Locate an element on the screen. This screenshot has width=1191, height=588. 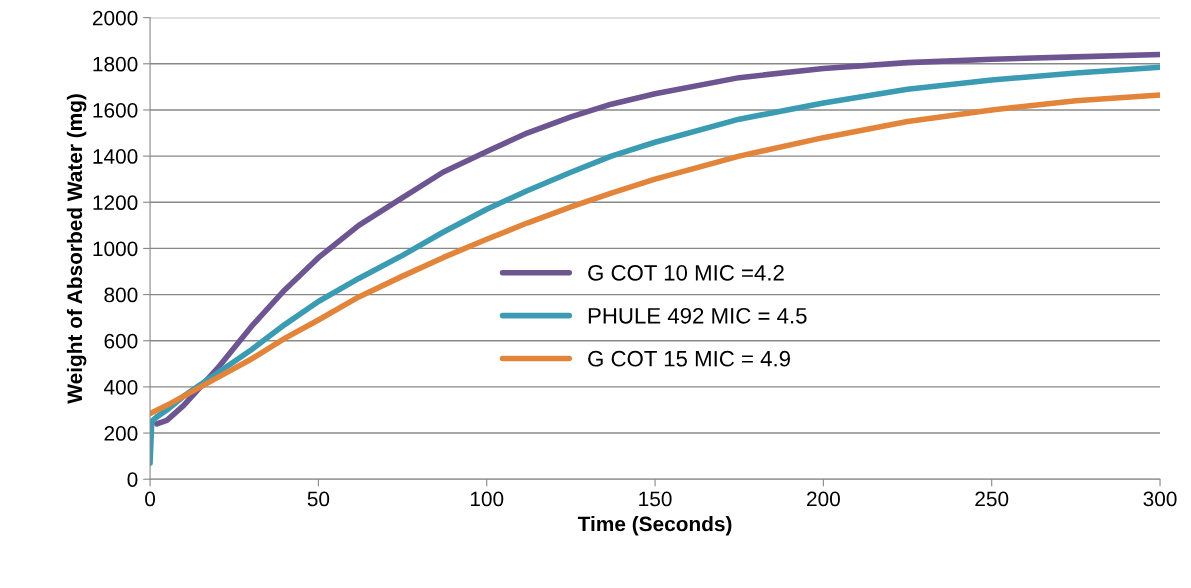
x-tick-label: 200 is located at coordinates (823, 499).